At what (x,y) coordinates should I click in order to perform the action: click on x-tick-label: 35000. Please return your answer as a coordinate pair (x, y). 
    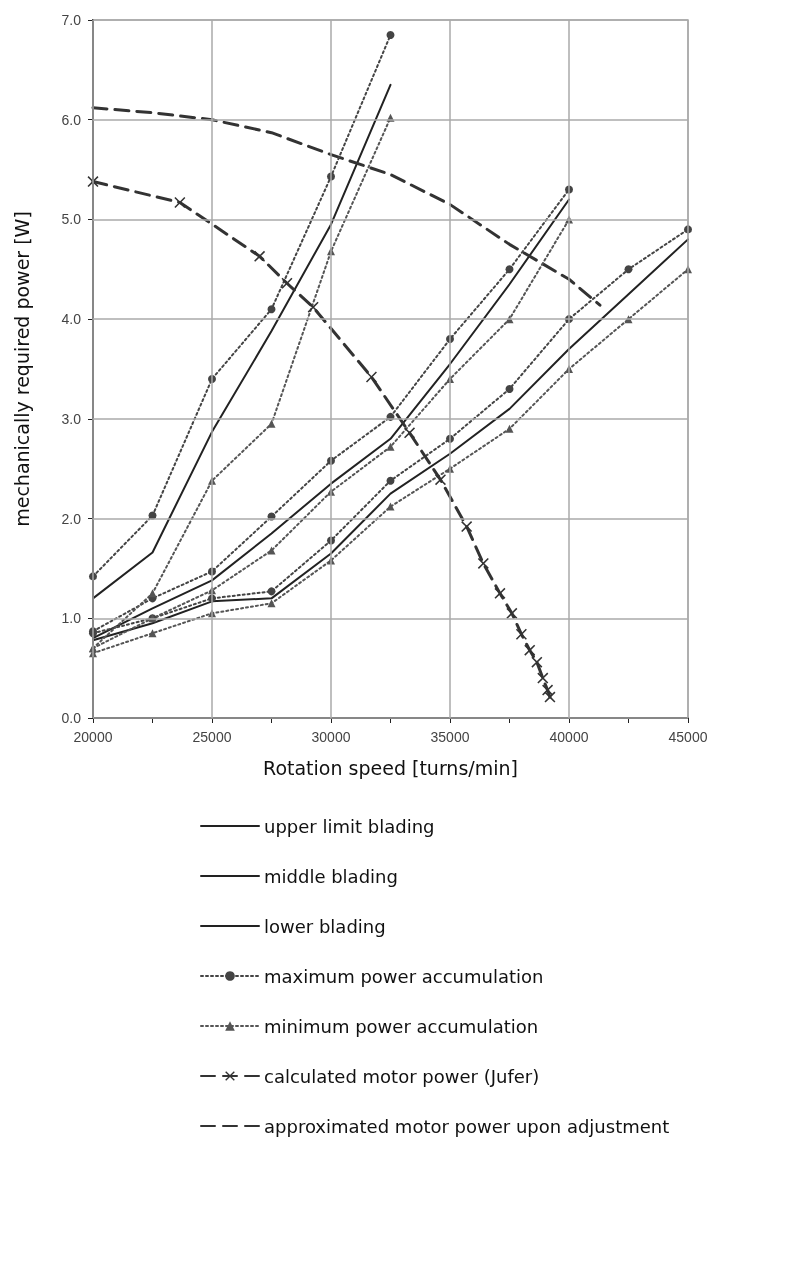
    Looking at the image, I should click on (450, 737).